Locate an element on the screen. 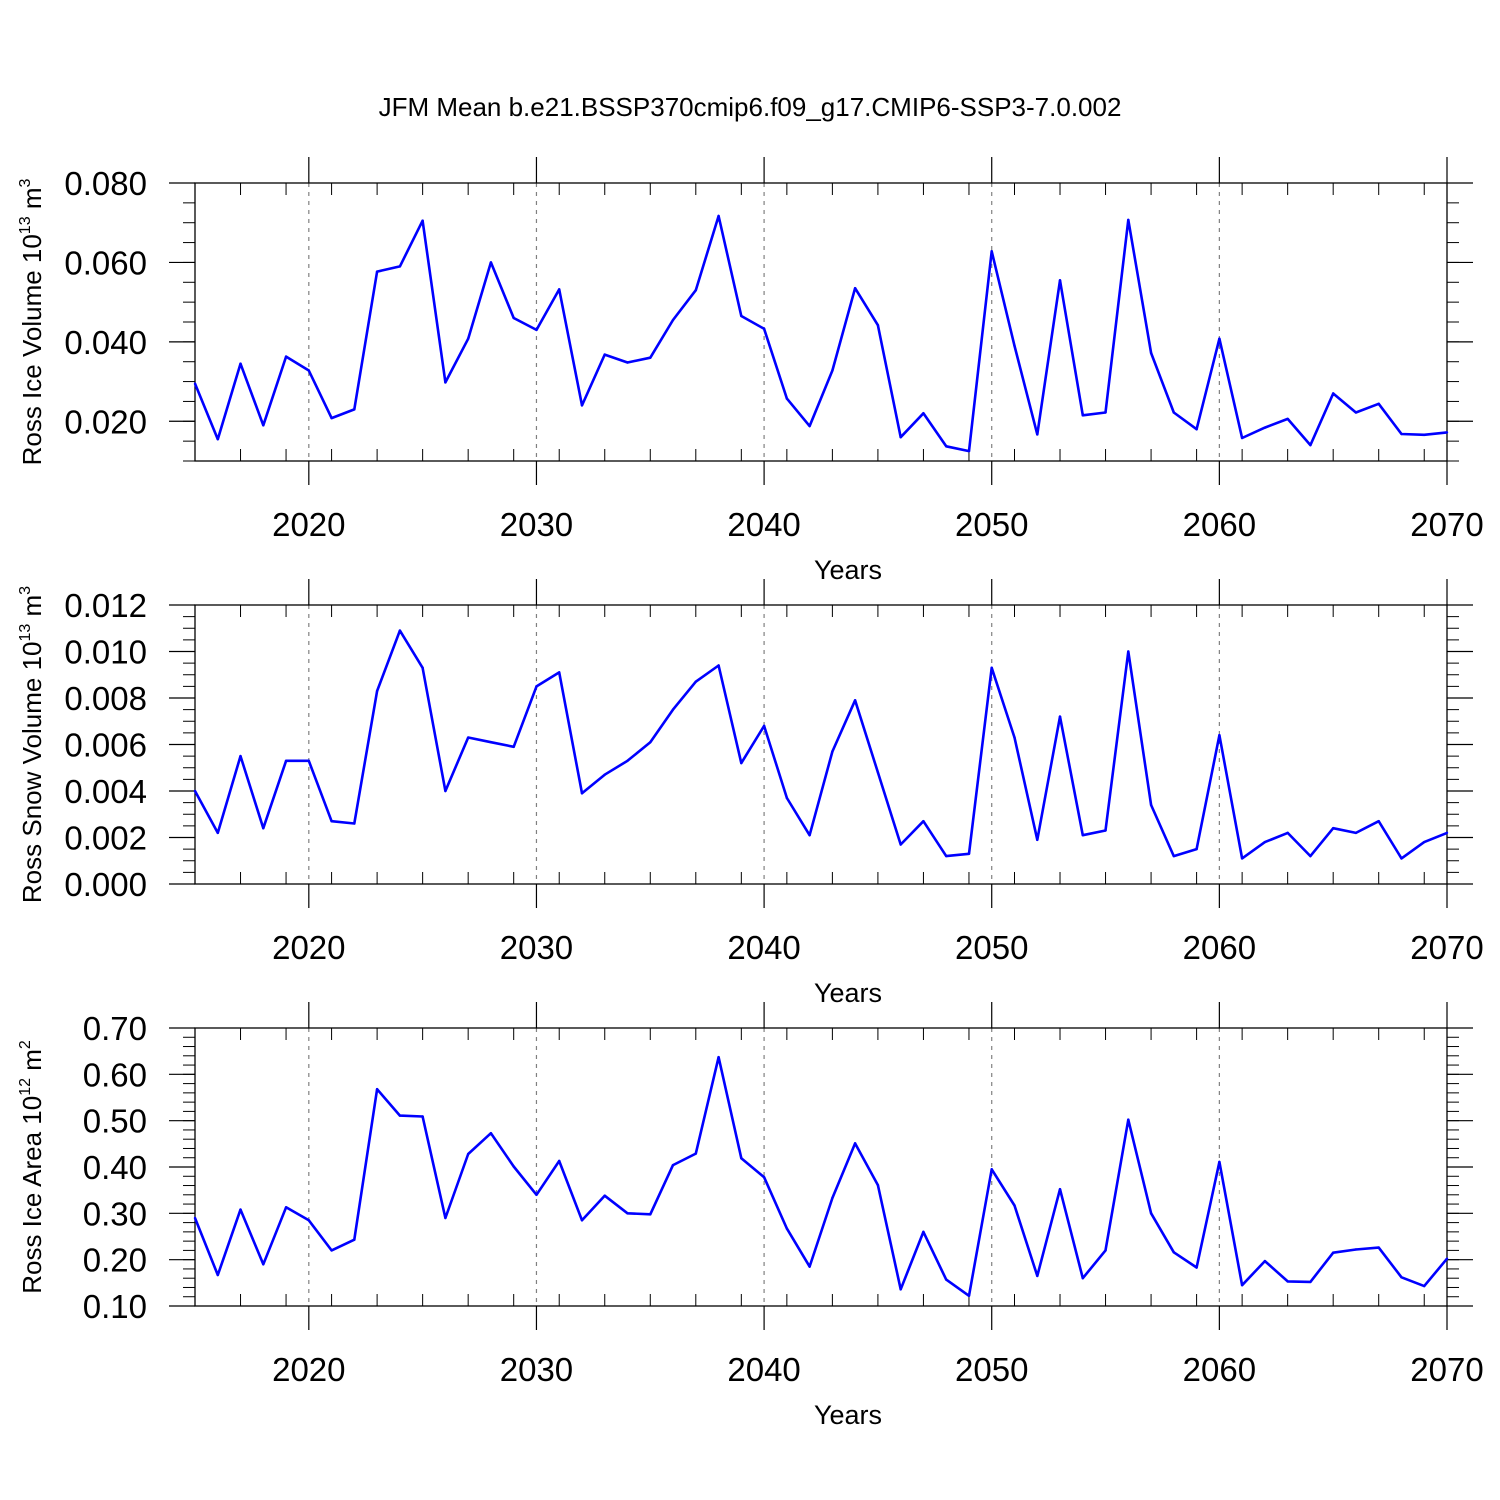  y-tick-label: 0.012 is located at coordinates (105, 605).